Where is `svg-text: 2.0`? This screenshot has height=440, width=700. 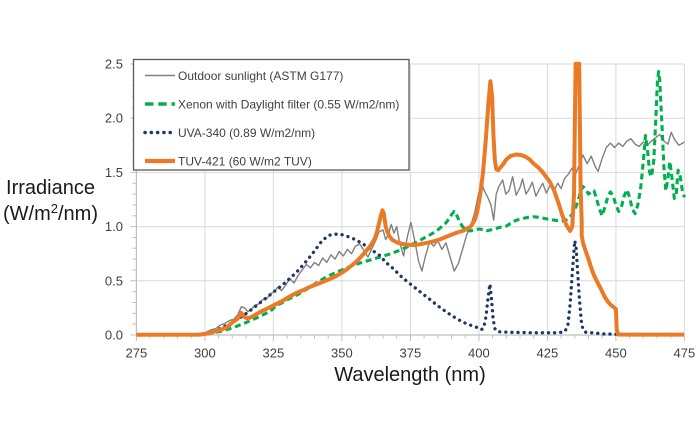
svg-text: 2.0 is located at coordinates (114, 118).